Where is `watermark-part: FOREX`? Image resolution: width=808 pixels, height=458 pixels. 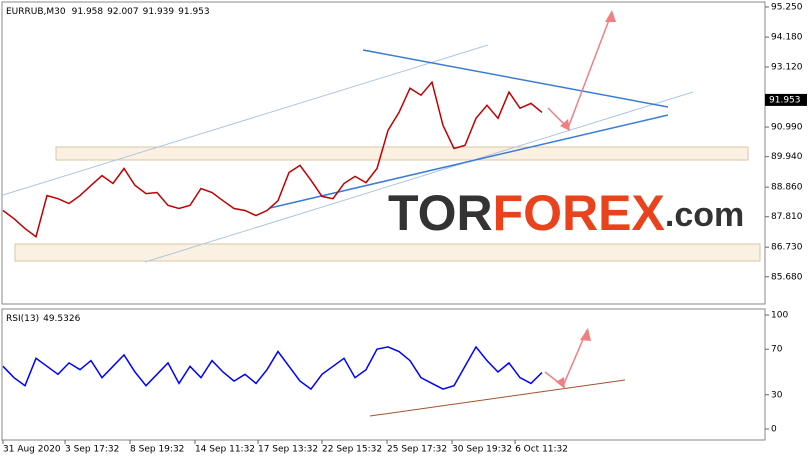
watermark-part: FOREX is located at coordinates (579, 213).